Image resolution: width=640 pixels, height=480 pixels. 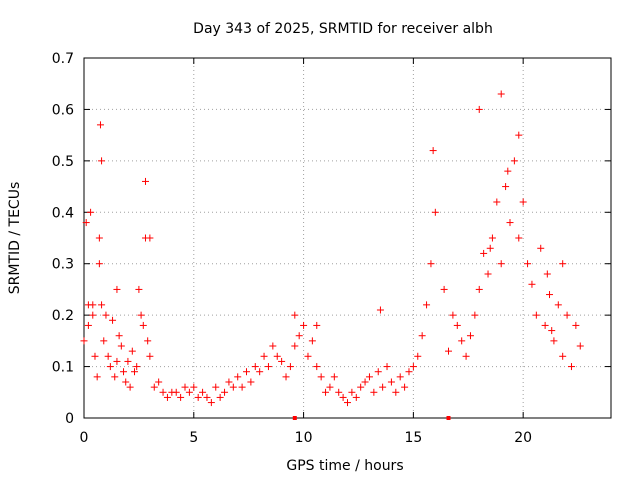 What do you see at coordinates (193, 438) in the screenshot?
I see `x-tick-label: 5` at bounding box center [193, 438].